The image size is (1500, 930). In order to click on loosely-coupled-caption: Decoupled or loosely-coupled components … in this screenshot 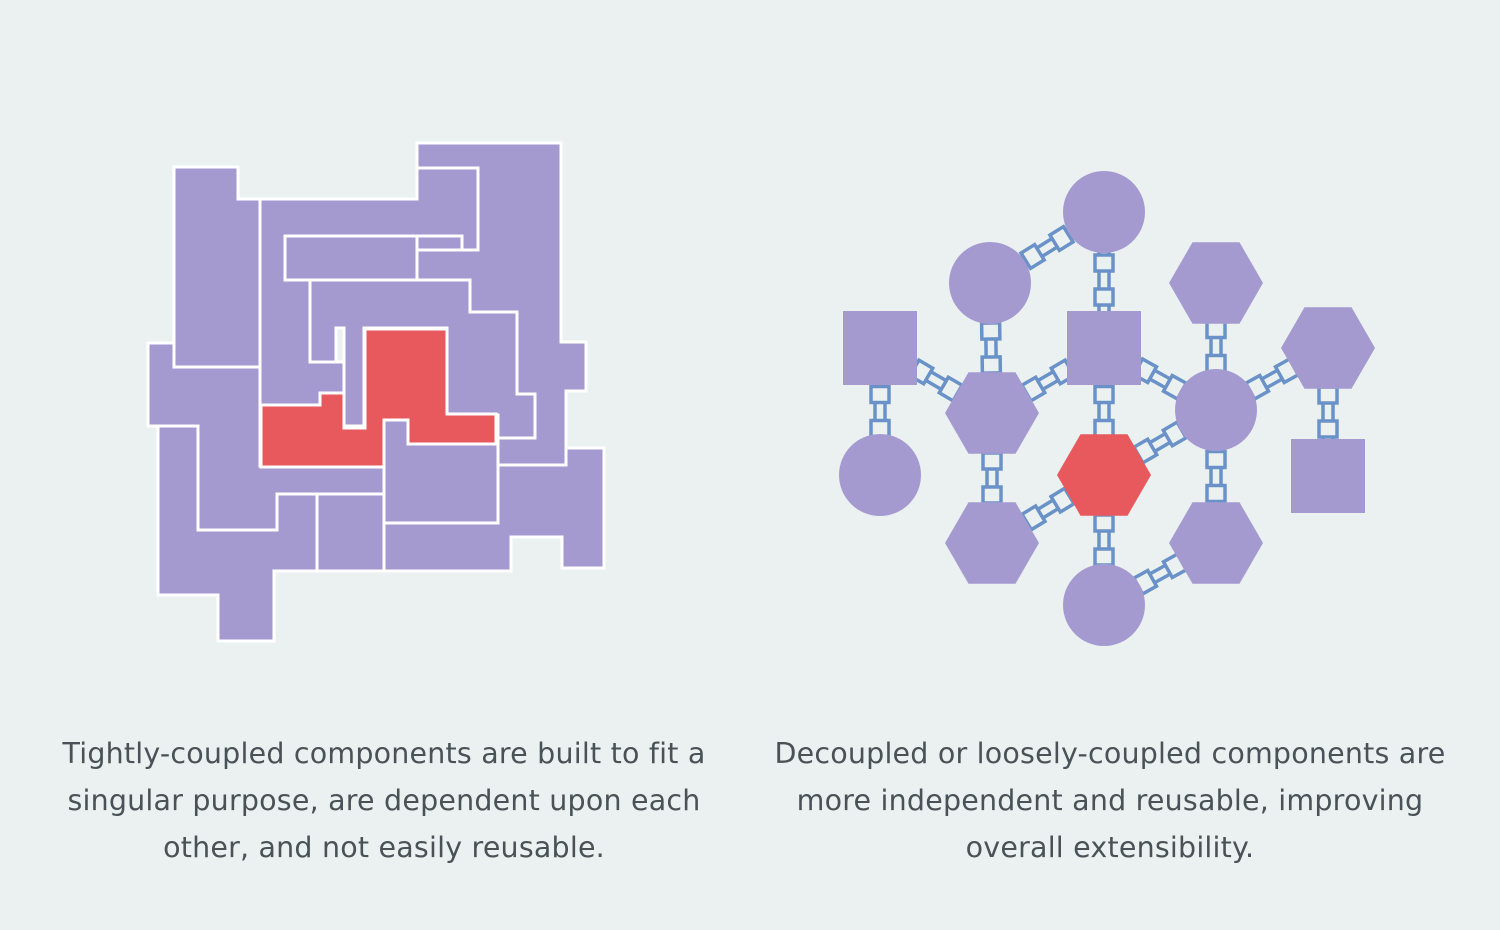, I will do `click(1110, 800)`.